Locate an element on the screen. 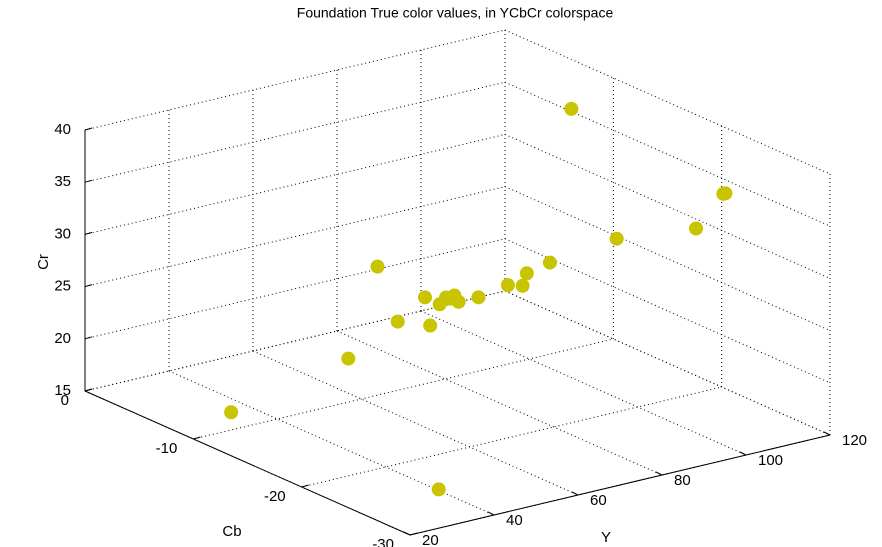 The width and height of the screenshot is (882, 547). z-tick-label: 35 is located at coordinates (62, 181).